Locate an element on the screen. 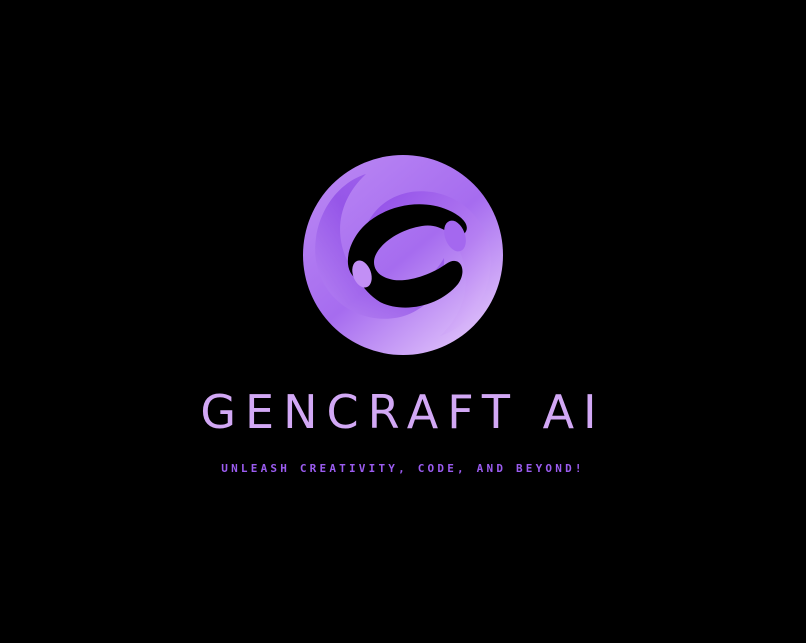  brand-tagline: UNLEASH CREATIVITY, CODE, AND BEYOND! is located at coordinates (403, 468).